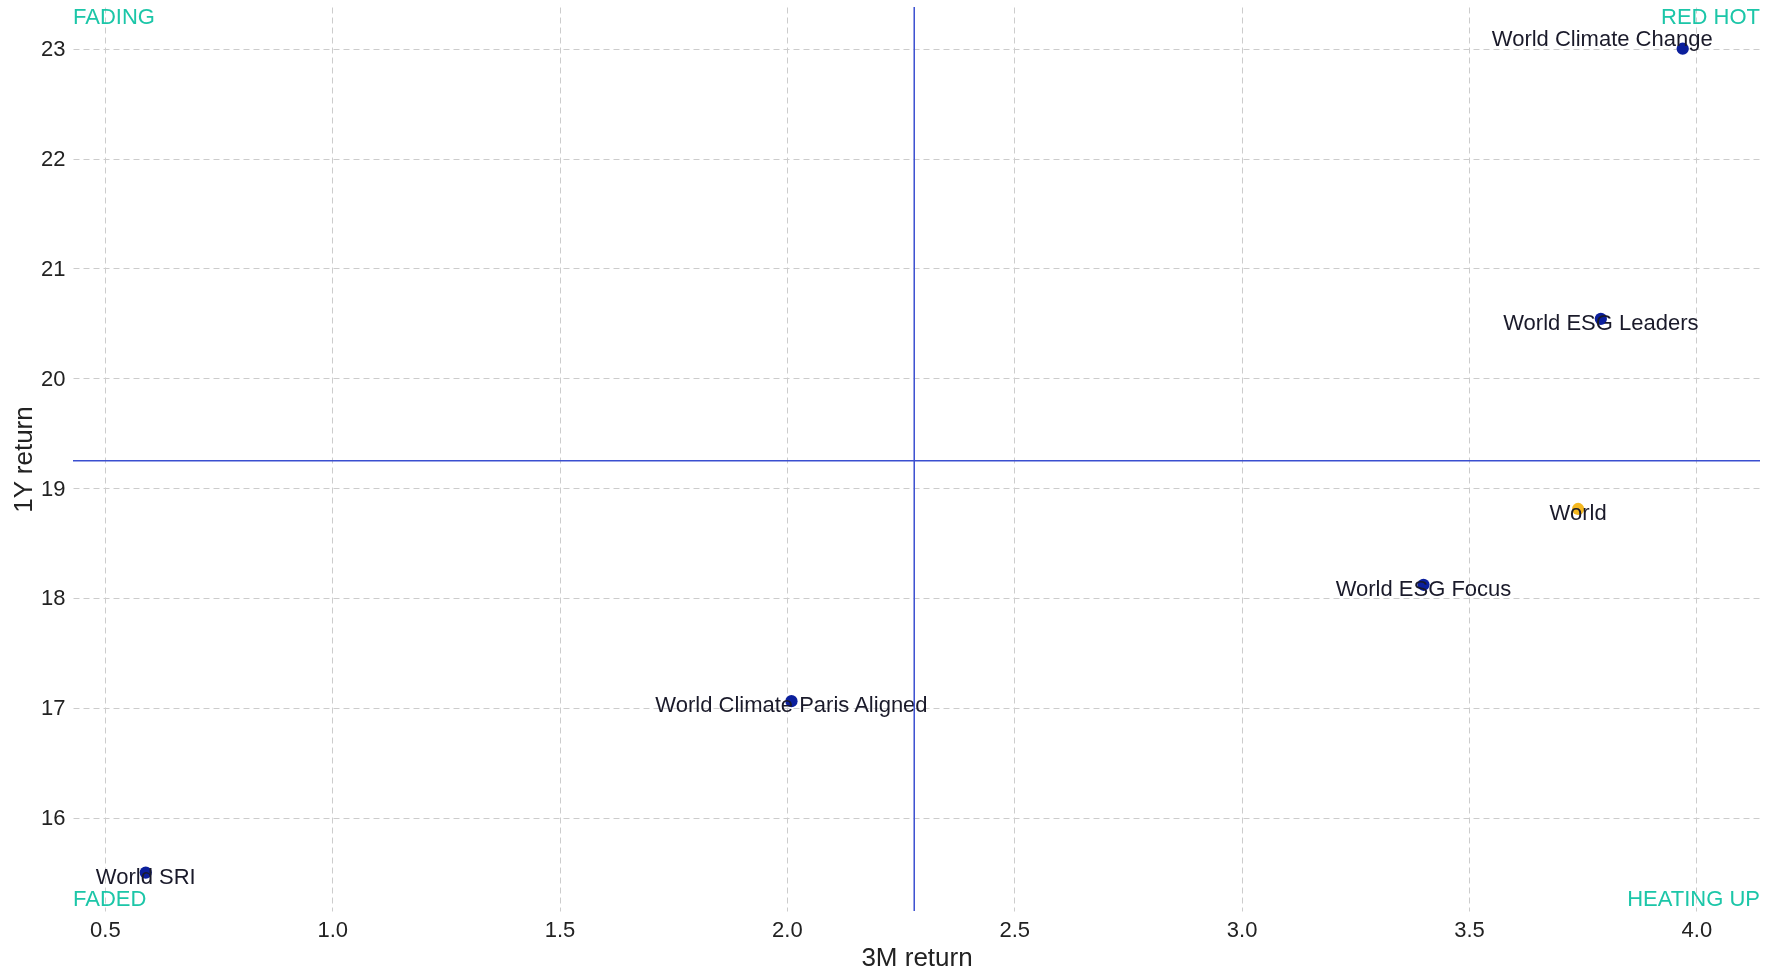  Describe the element at coordinates (787, 929) in the screenshot. I see `x-tick-label: 2.0` at that location.